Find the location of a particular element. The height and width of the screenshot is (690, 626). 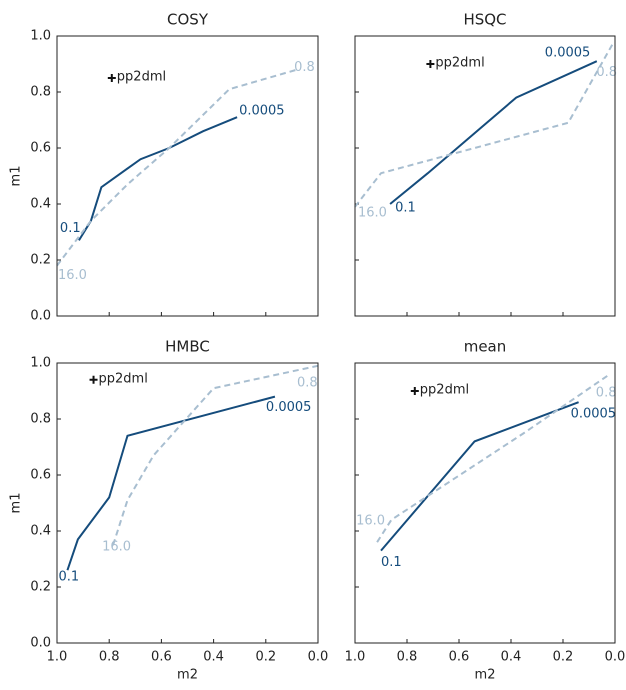

subplot-title: COSY is located at coordinates (188, 20).